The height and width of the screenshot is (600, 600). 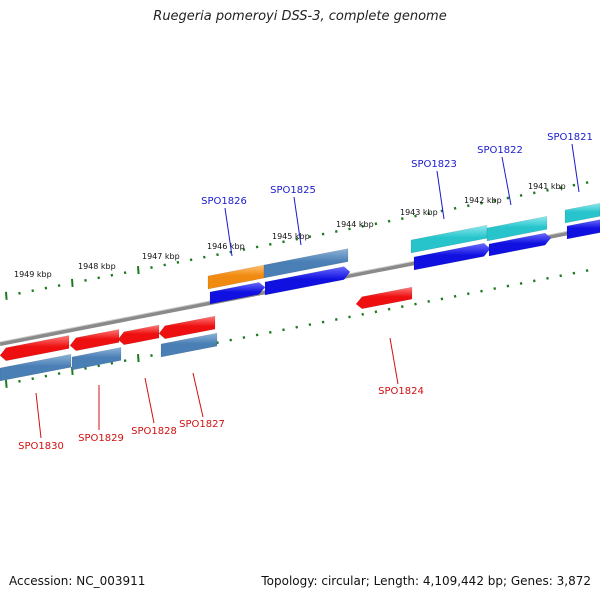 What do you see at coordinates (236, 277) in the screenshot?
I see `gene-feature-spo1826` at bounding box center [236, 277].